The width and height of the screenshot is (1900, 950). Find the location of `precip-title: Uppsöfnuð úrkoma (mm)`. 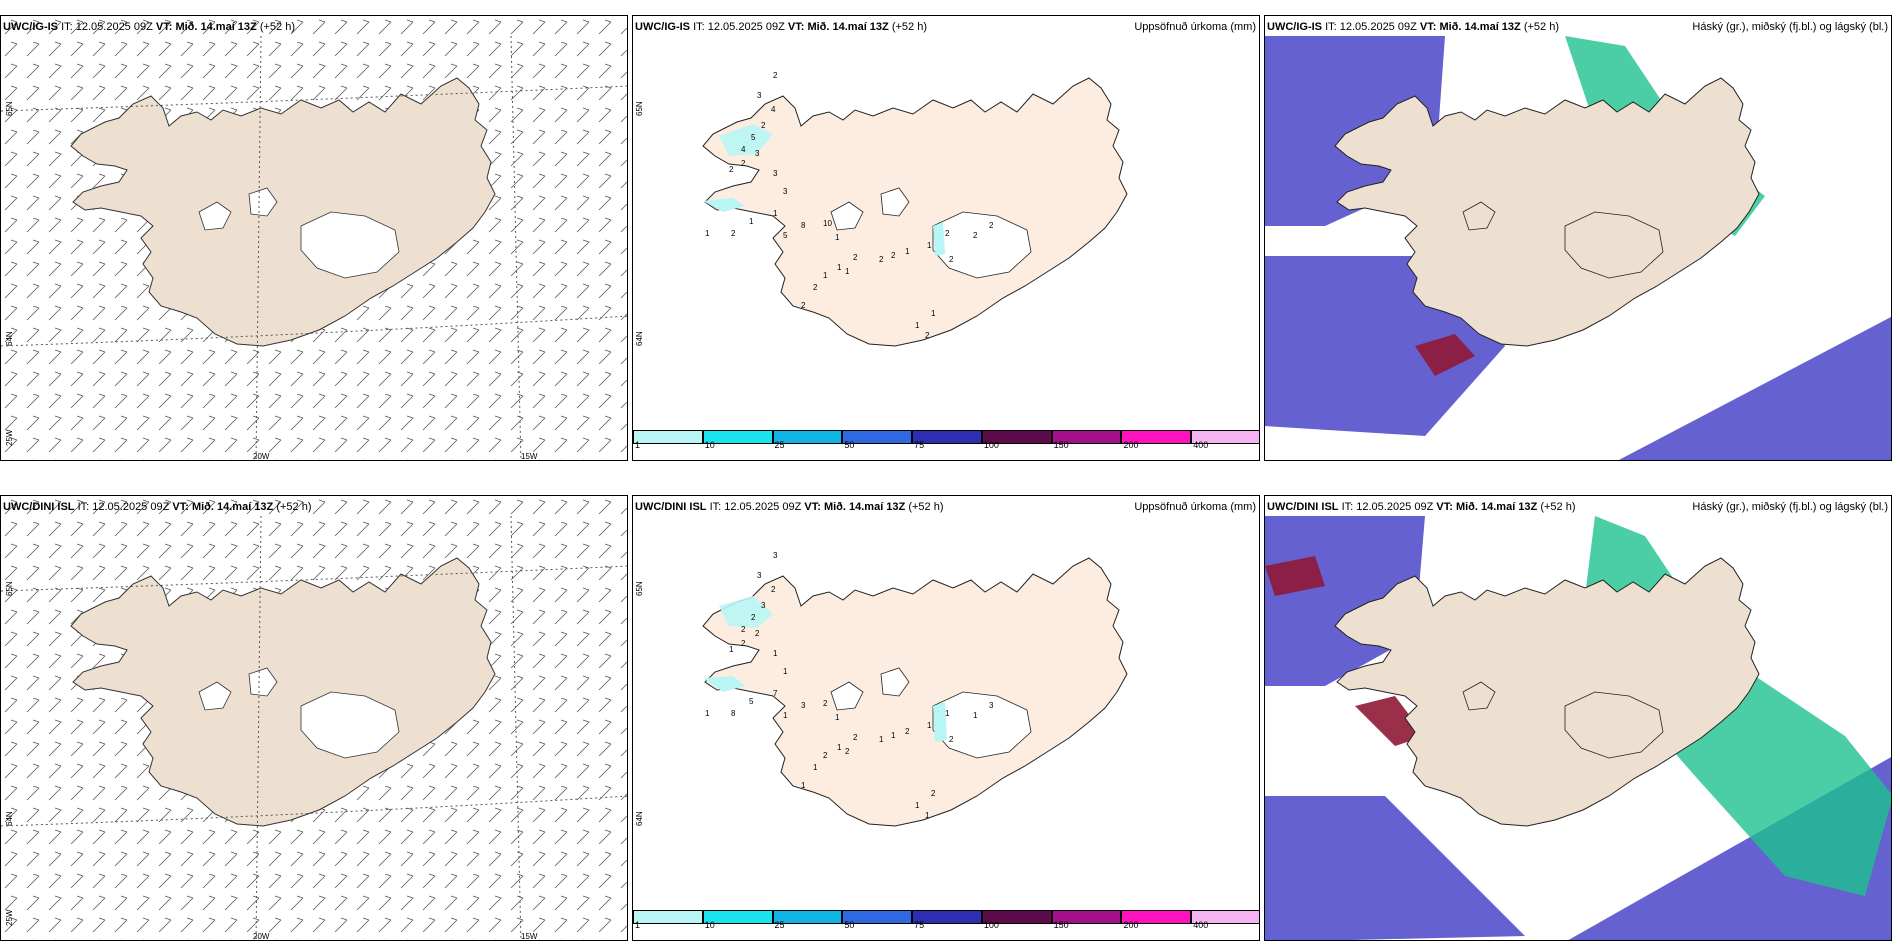

precip-title: Uppsöfnuð úrkoma (mm) is located at coordinates (1195, 507).